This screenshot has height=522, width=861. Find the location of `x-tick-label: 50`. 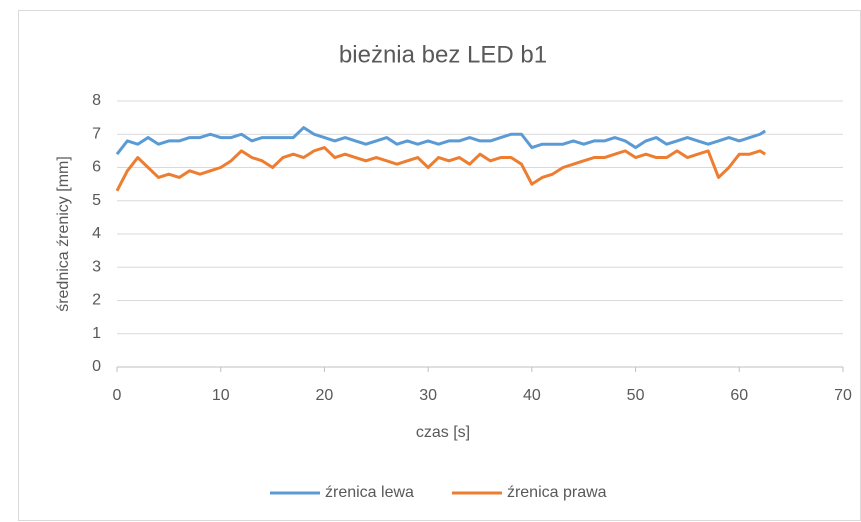

x-tick-label: 50 is located at coordinates (636, 395).